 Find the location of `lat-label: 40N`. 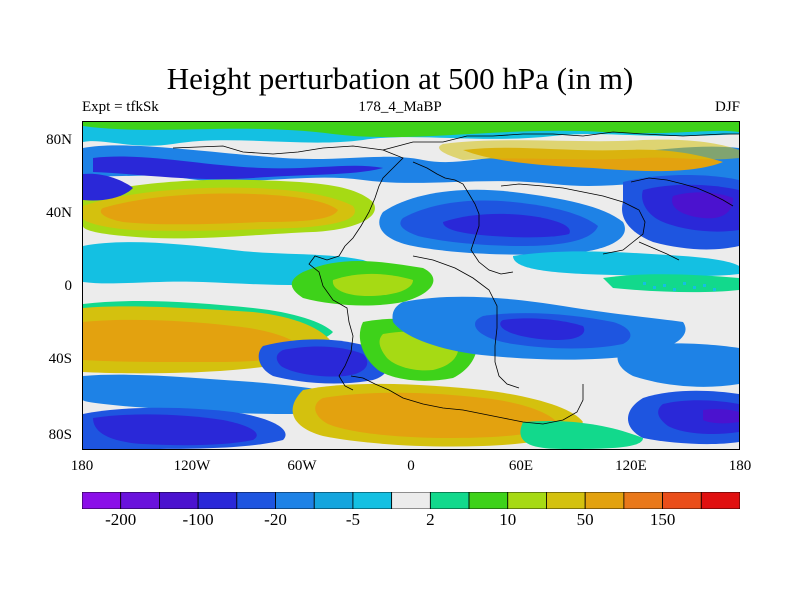

lat-label: 40N is located at coordinates (59, 213).